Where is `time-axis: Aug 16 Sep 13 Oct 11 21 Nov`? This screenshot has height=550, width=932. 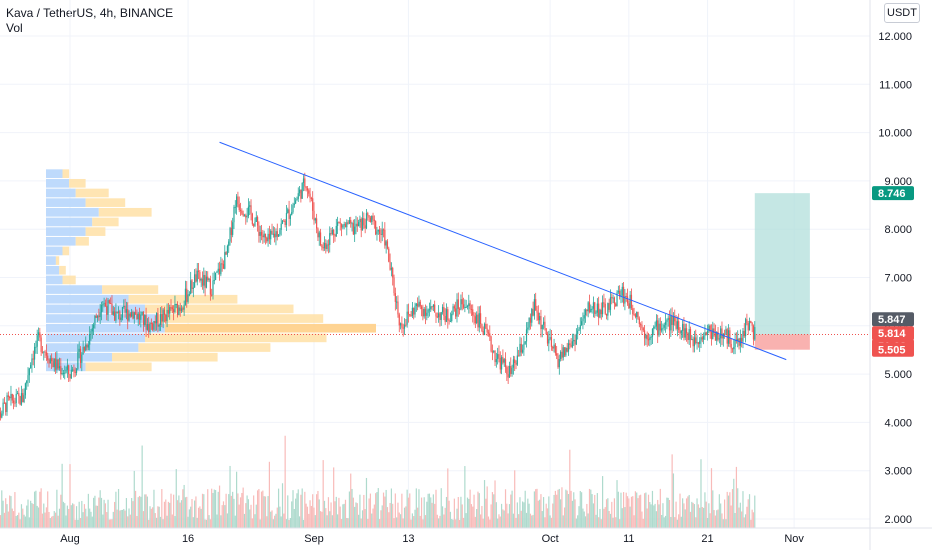 time-axis: Aug 16 Sep 13 Oct 11 21 Nov is located at coordinates (466, 536).